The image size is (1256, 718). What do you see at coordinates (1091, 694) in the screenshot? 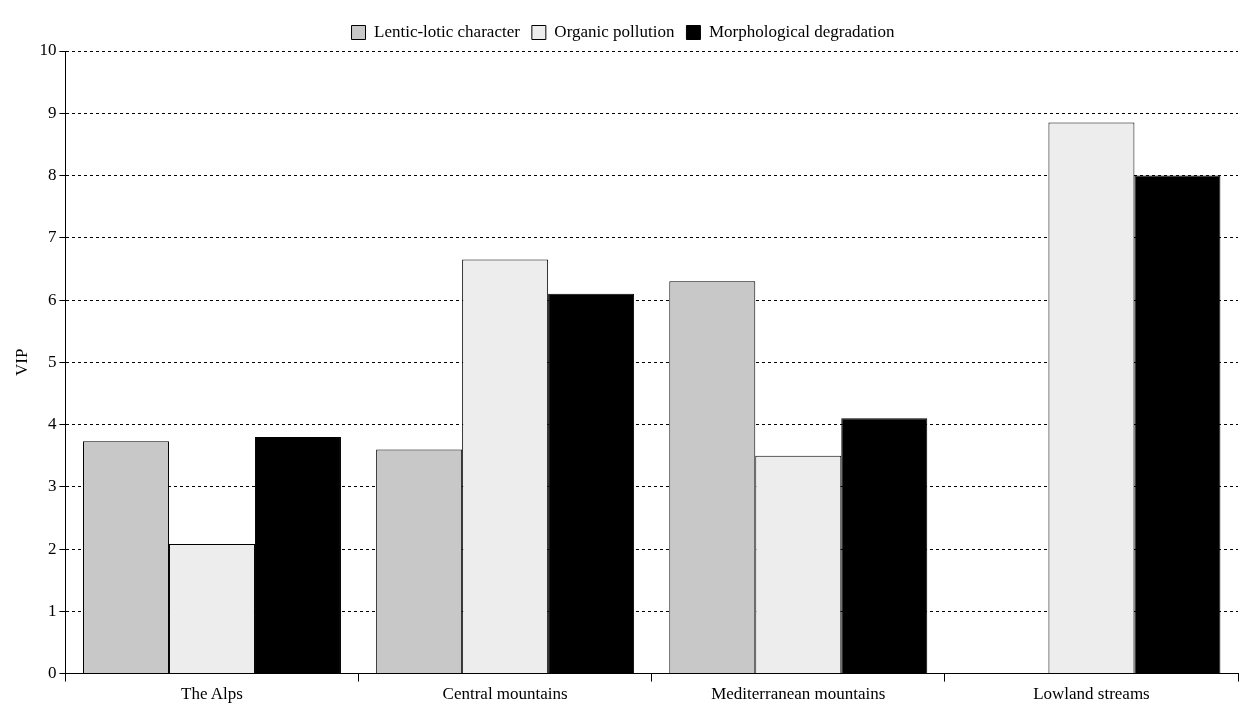
I see `x-tick-label: Lowland streams` at bounding box center [1091, 694].